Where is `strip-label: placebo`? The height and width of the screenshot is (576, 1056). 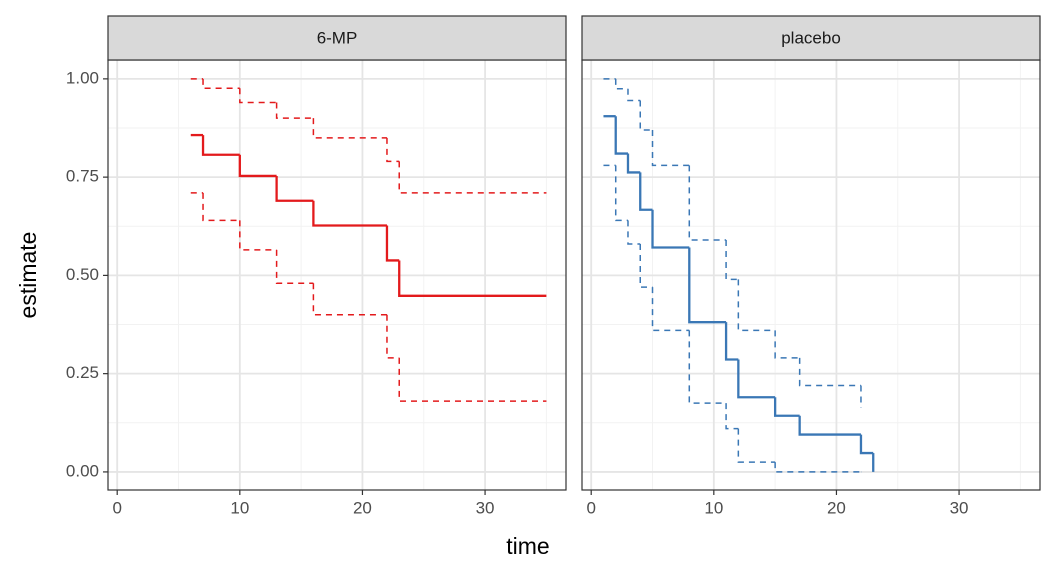
strip-label: placebo is located at coordinates (811, 37).